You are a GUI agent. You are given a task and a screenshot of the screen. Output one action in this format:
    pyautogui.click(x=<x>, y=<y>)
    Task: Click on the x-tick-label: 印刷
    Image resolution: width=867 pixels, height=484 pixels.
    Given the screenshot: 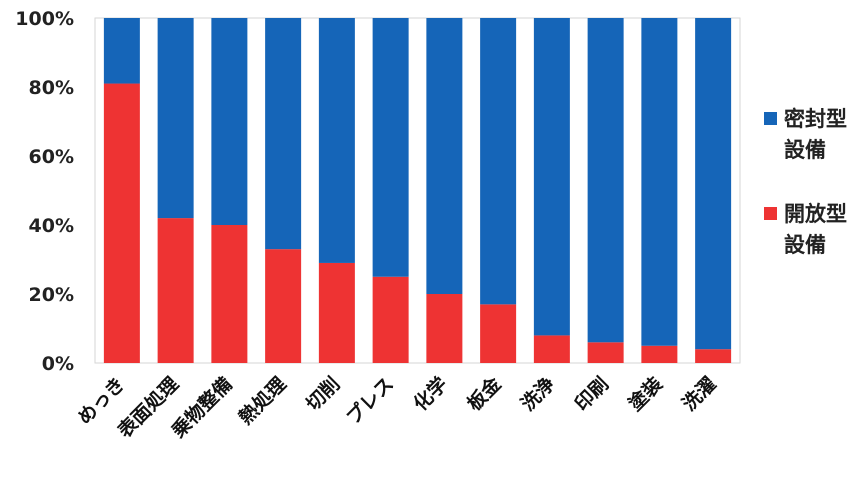 What is the action you would take?
    pyautogui.click(x=592, y=394)
    